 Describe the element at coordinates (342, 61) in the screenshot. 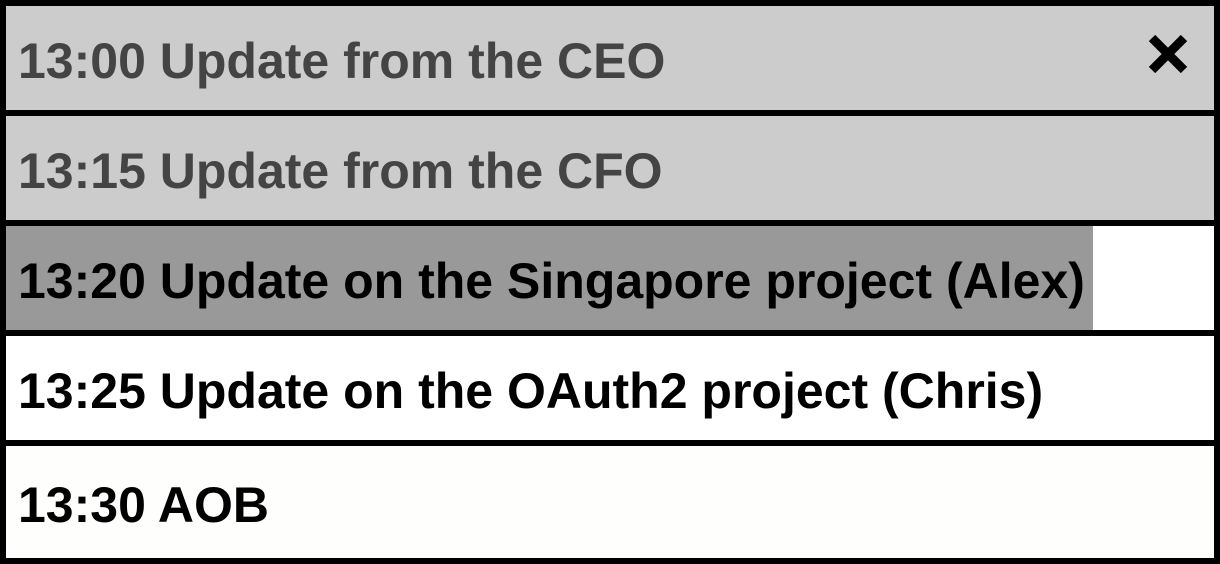

I see `agenda-item-label: 13:00 Update from the CEO` at that location.